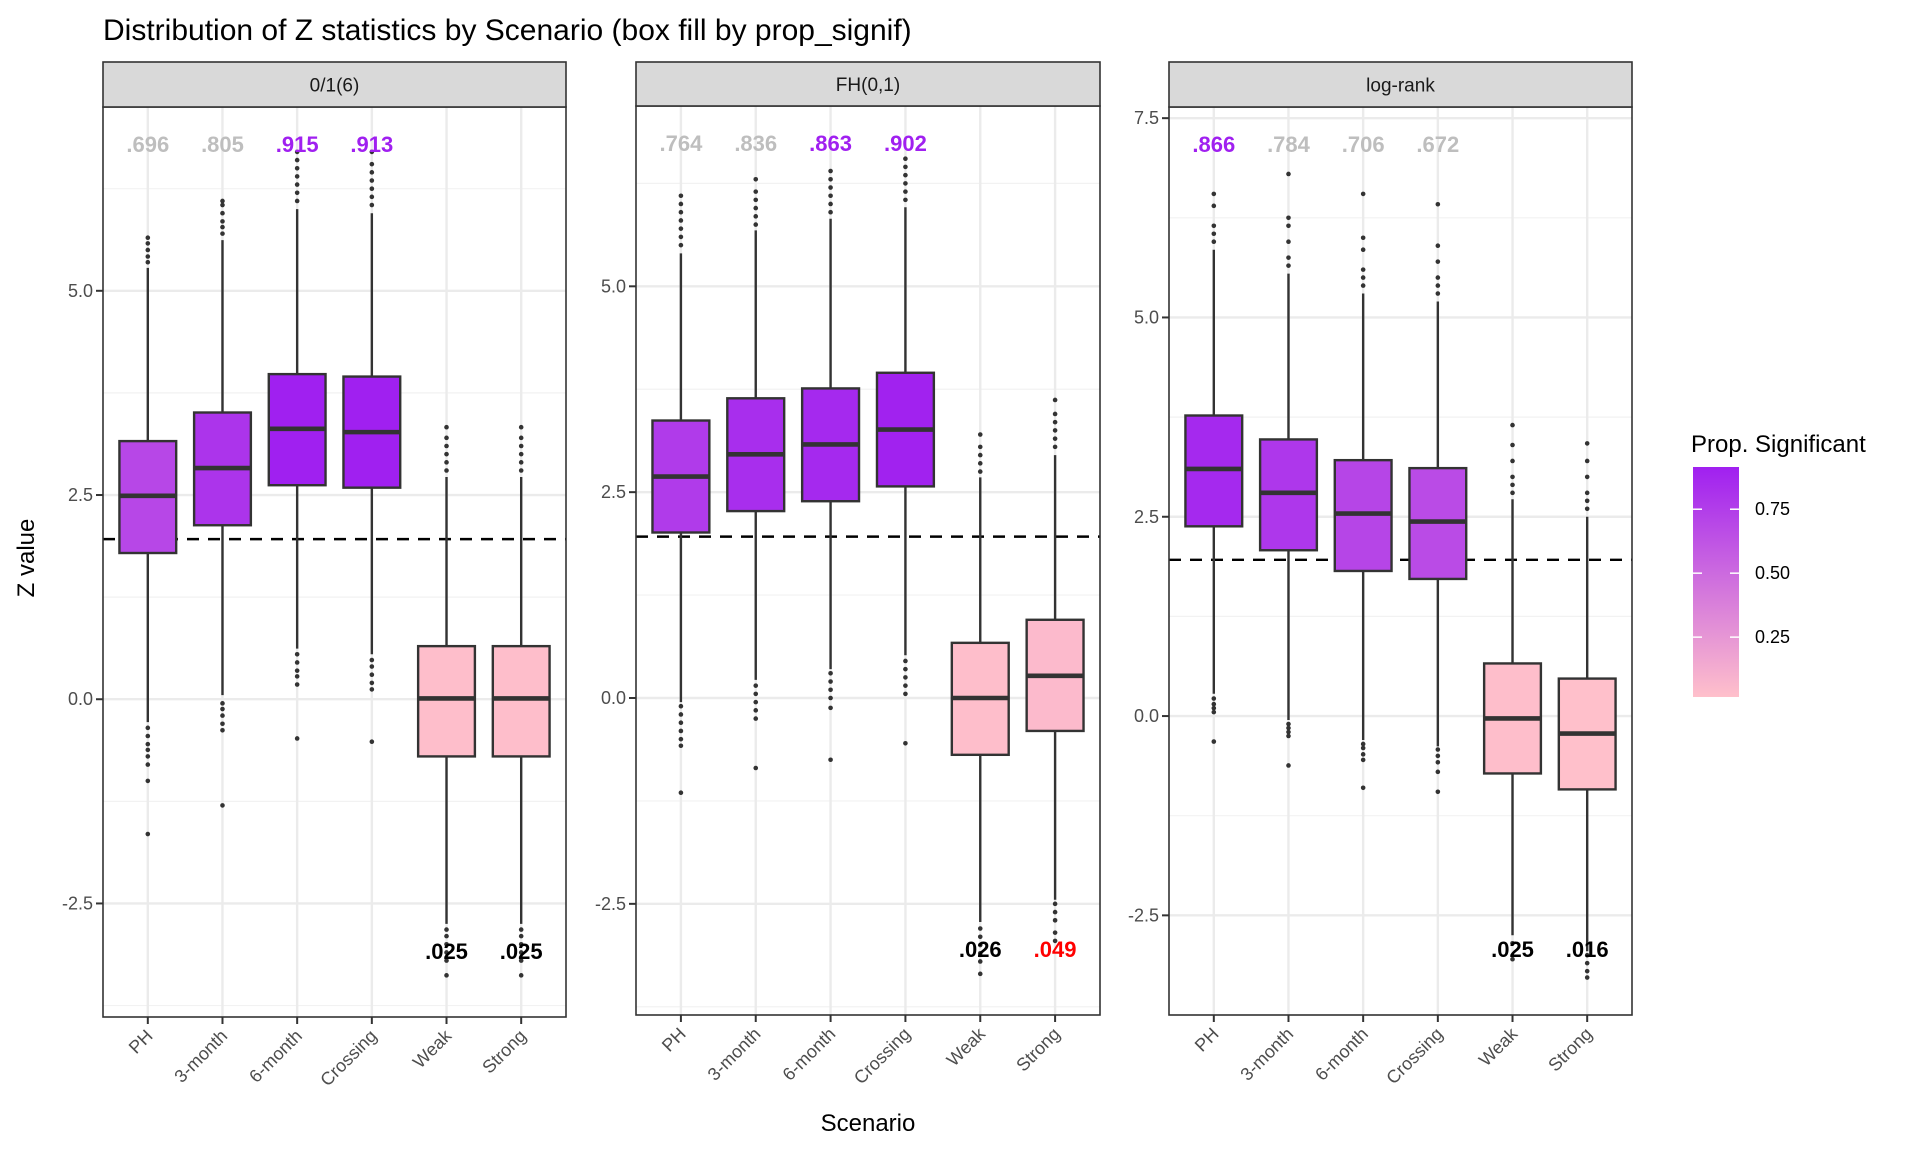  I want to click on legend-title: Prop. Significant, so click(1778, 444).